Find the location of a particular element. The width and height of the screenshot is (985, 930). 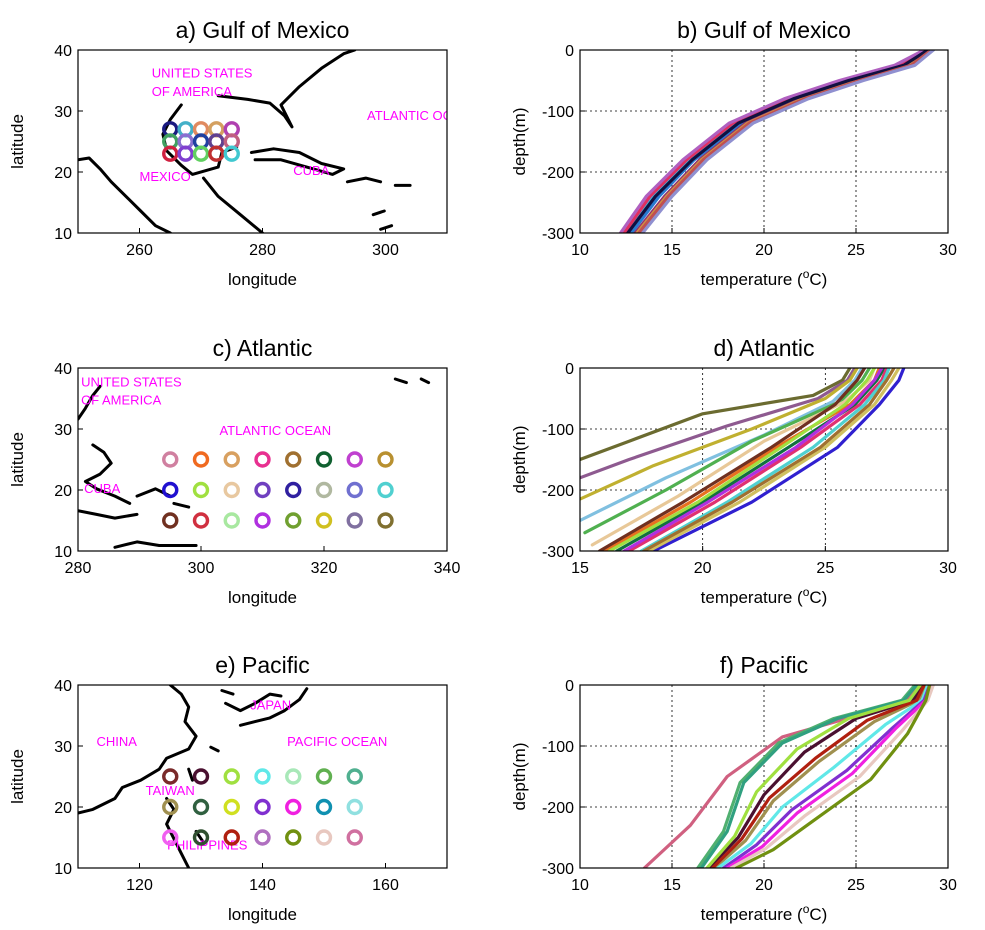

map-label: PACIFIC OCEAN is located at coordinates (337, 741).